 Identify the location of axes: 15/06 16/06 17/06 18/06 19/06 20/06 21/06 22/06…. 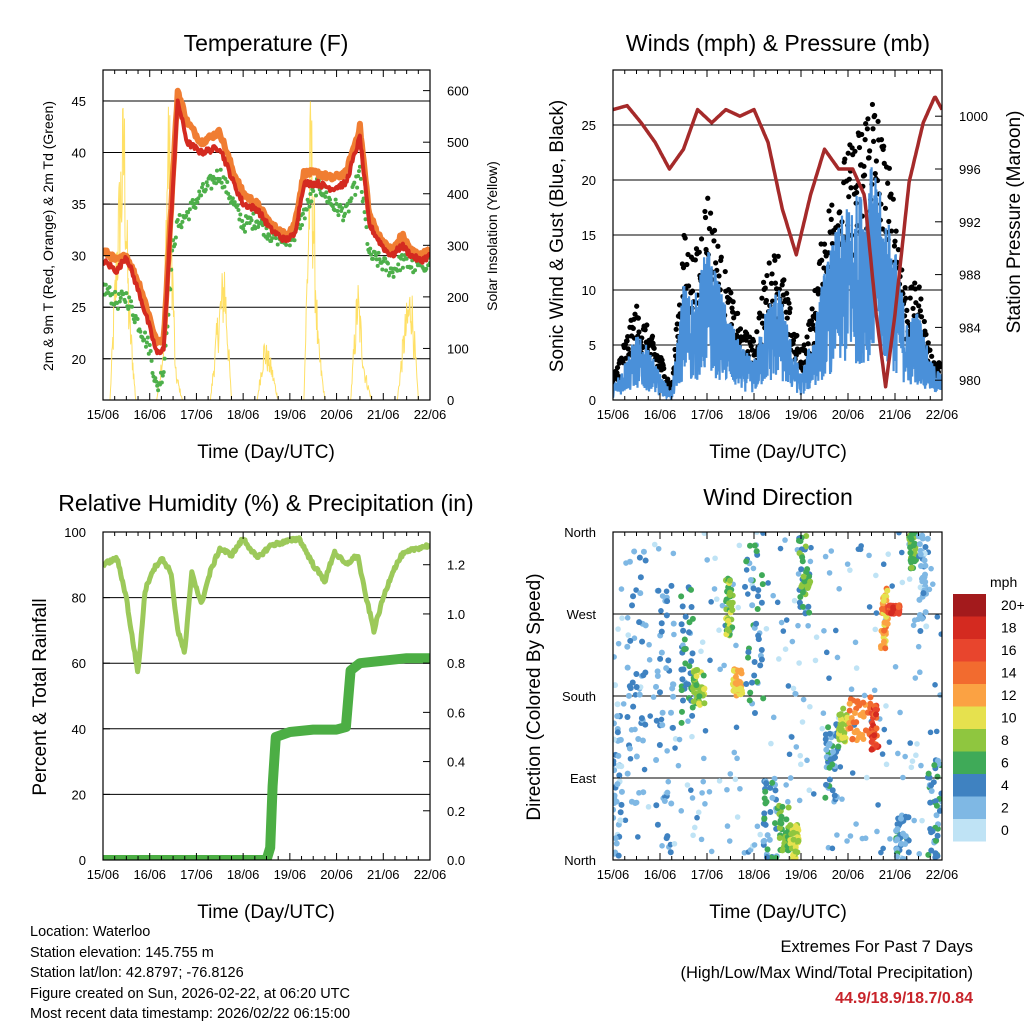
(785, 245).